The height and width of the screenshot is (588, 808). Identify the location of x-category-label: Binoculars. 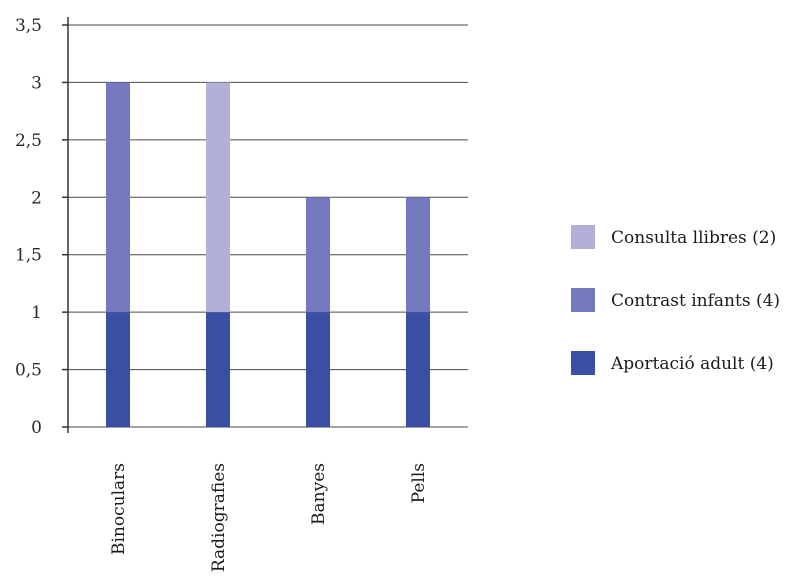
(119, 509).